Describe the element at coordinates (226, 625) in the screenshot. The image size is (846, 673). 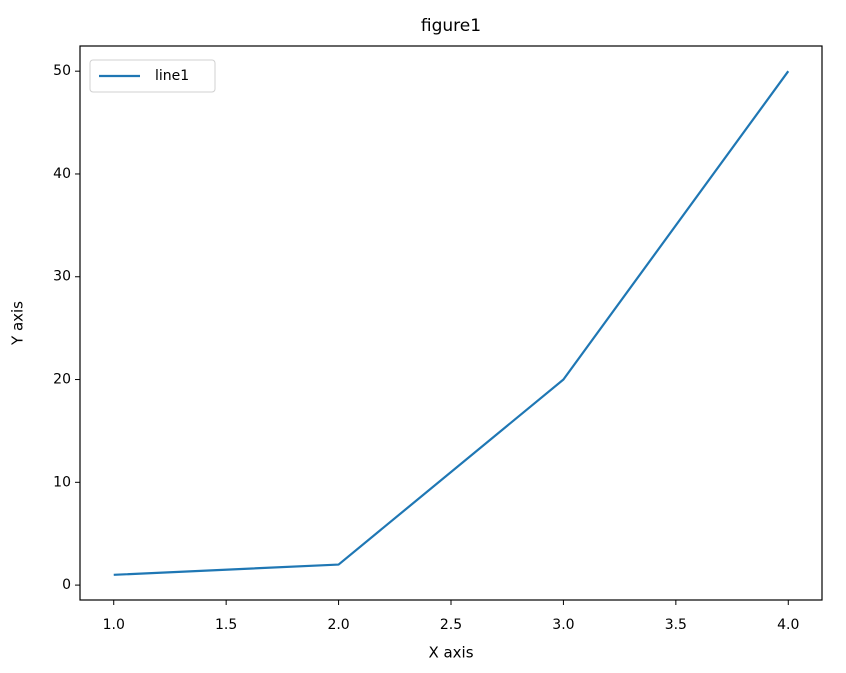
I see `x-tick-label: 1.5` at that location.